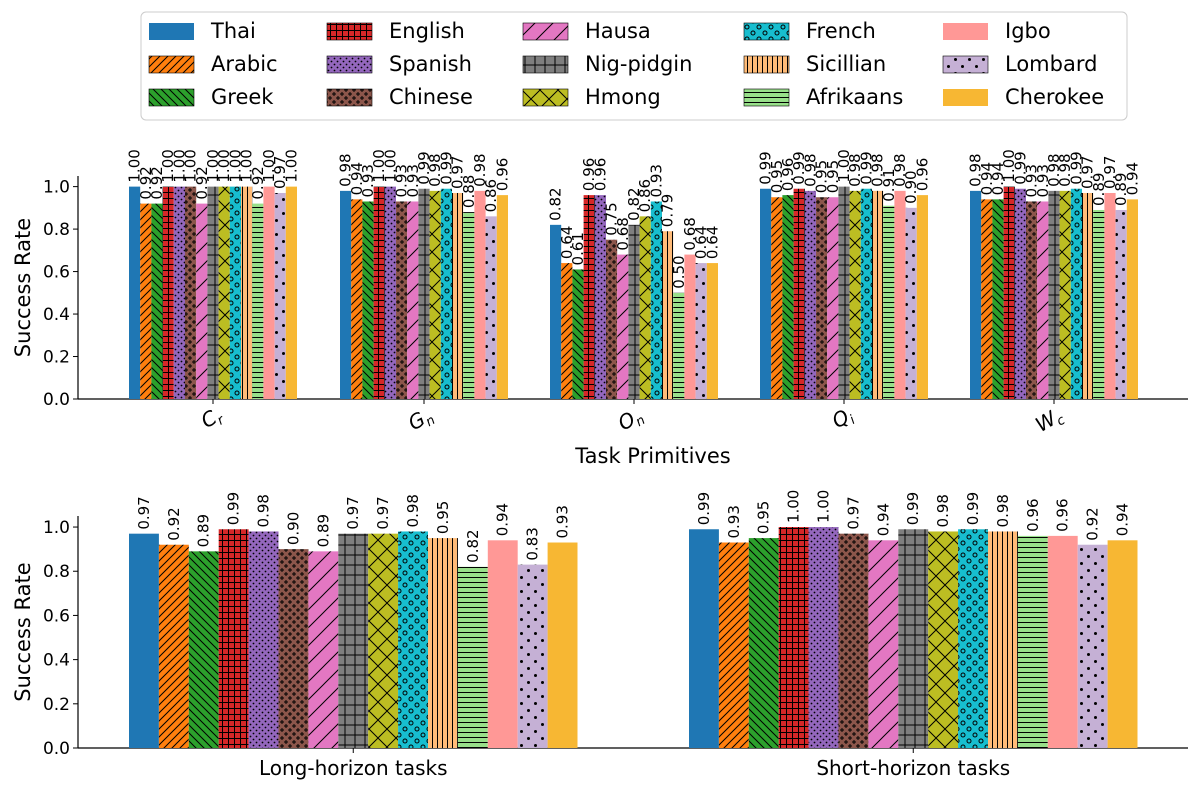  Describe the element at coordinates (1009, 165) in the screenshot. I see `value-label-english-w-c: 1.00` at that location.